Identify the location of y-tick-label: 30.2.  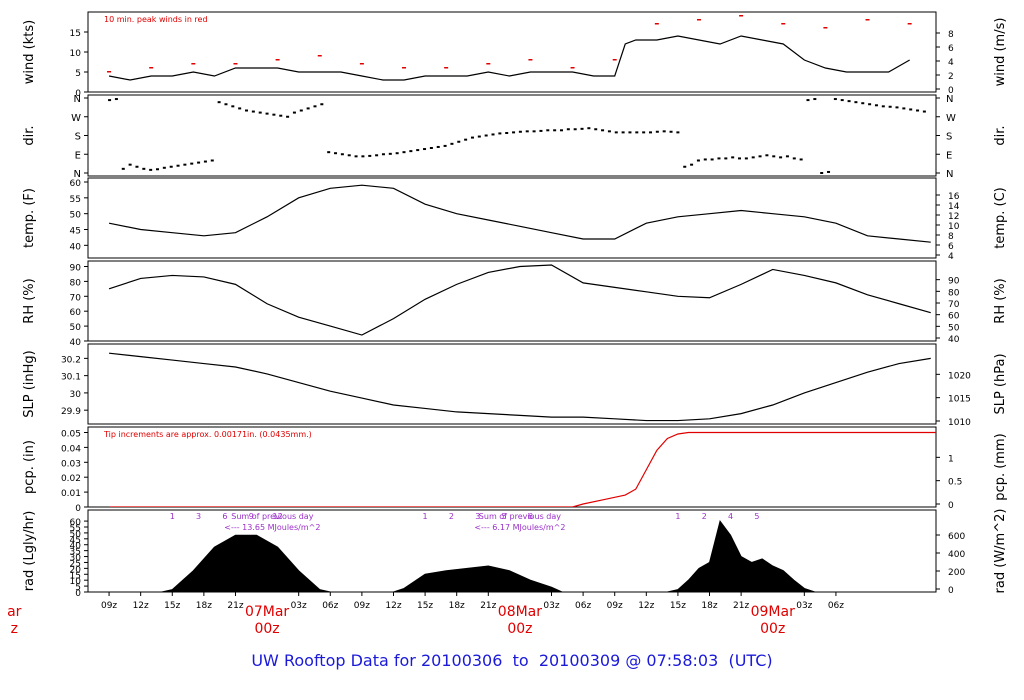
(71, 360).